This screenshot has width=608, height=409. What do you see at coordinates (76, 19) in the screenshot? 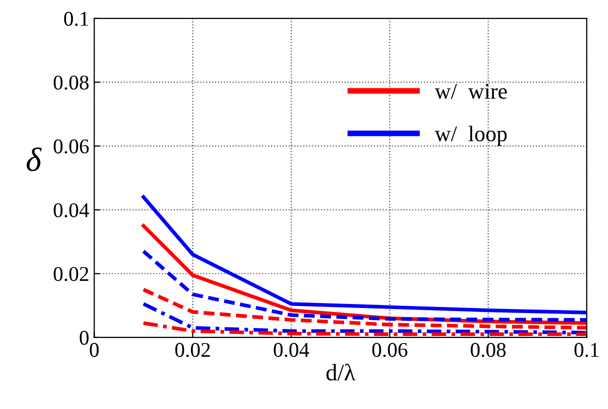
I see `y-tick-label: 0.1` at bounding box center [76, 19].